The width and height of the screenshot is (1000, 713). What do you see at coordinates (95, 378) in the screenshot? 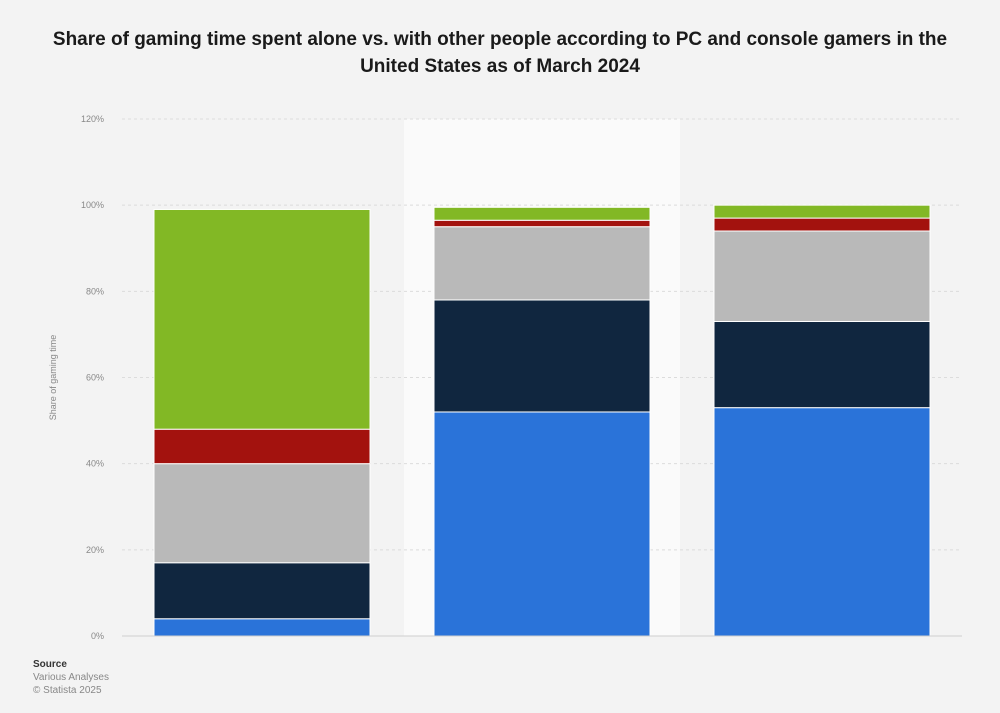
I see `y-tick-label: 60%` at bounding box center [95, 378].